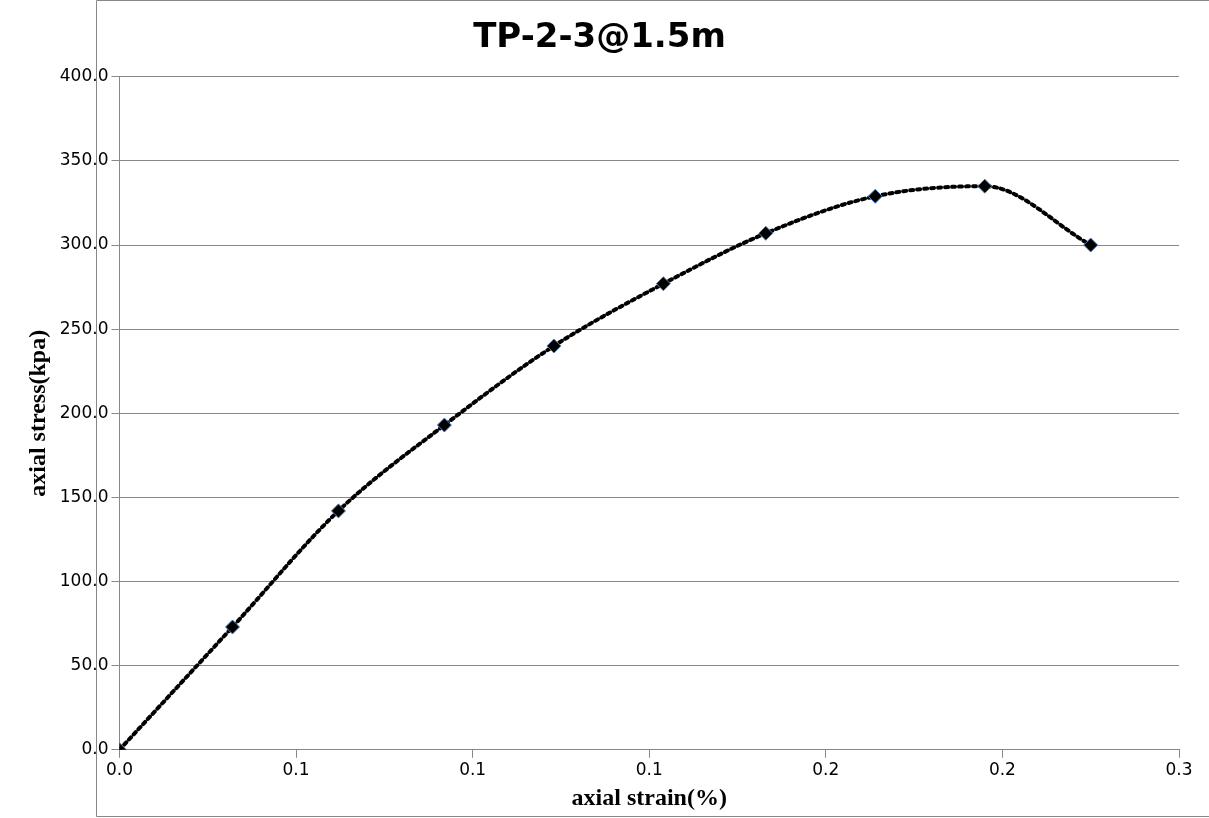 The width and height of the screenshot is (1209, 818). I want to click on y-tick-label: 50.0, so click(89, 664).